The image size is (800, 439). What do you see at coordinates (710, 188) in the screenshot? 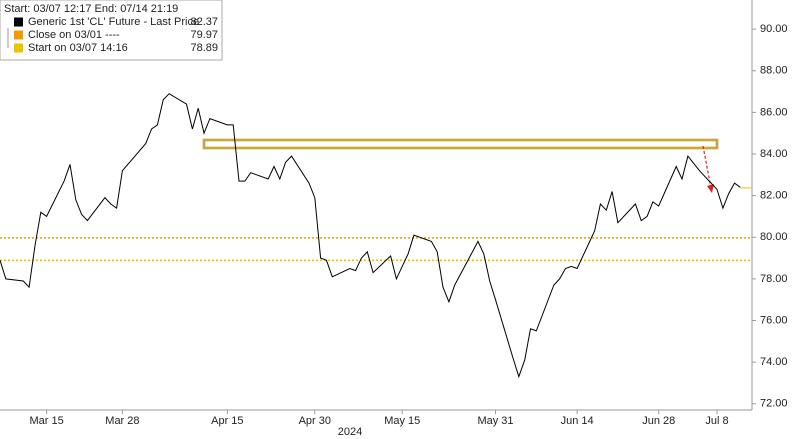
I see `arrow-head` at bounding box center [710, 188].